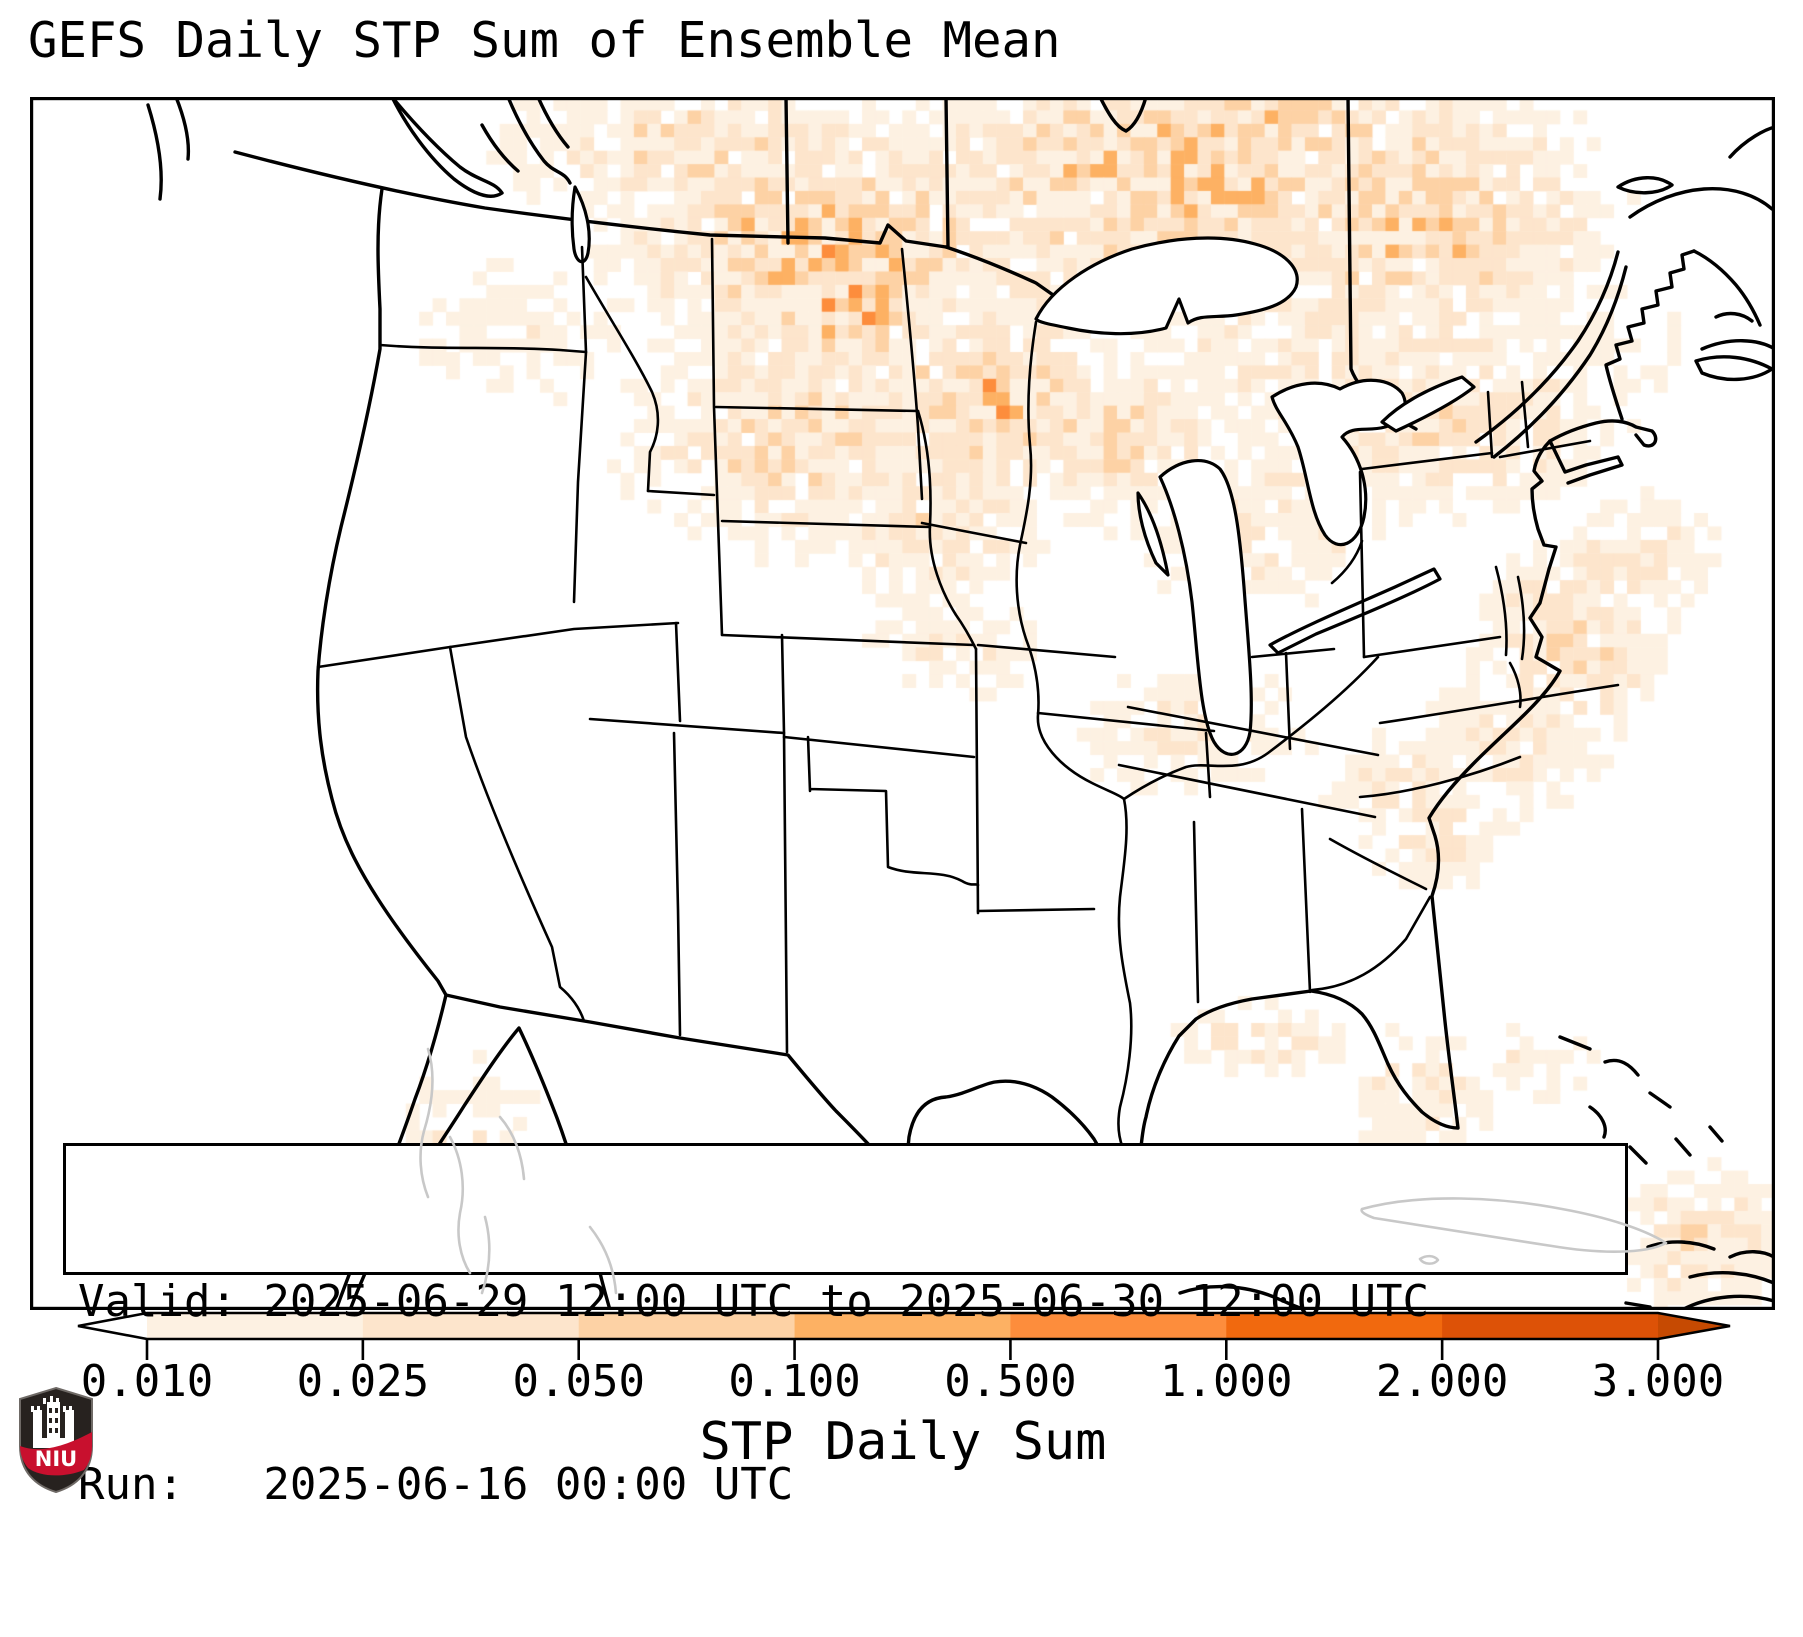  I want to click on new-england-coast, so click(1603, 433).